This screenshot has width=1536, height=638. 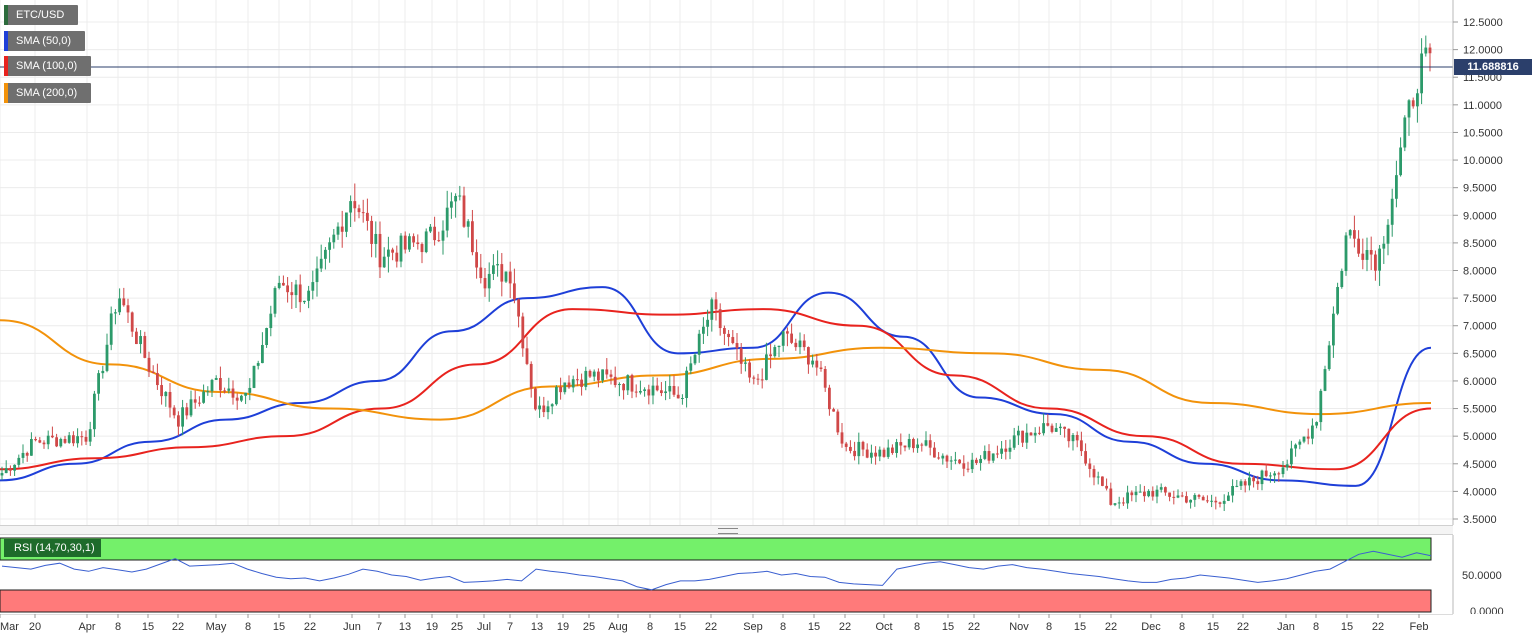 What do you see at coordinates (41, 15) in the screenshot?
I see `legend-symbol: ETC/USD` at bounding box center [41, 15].